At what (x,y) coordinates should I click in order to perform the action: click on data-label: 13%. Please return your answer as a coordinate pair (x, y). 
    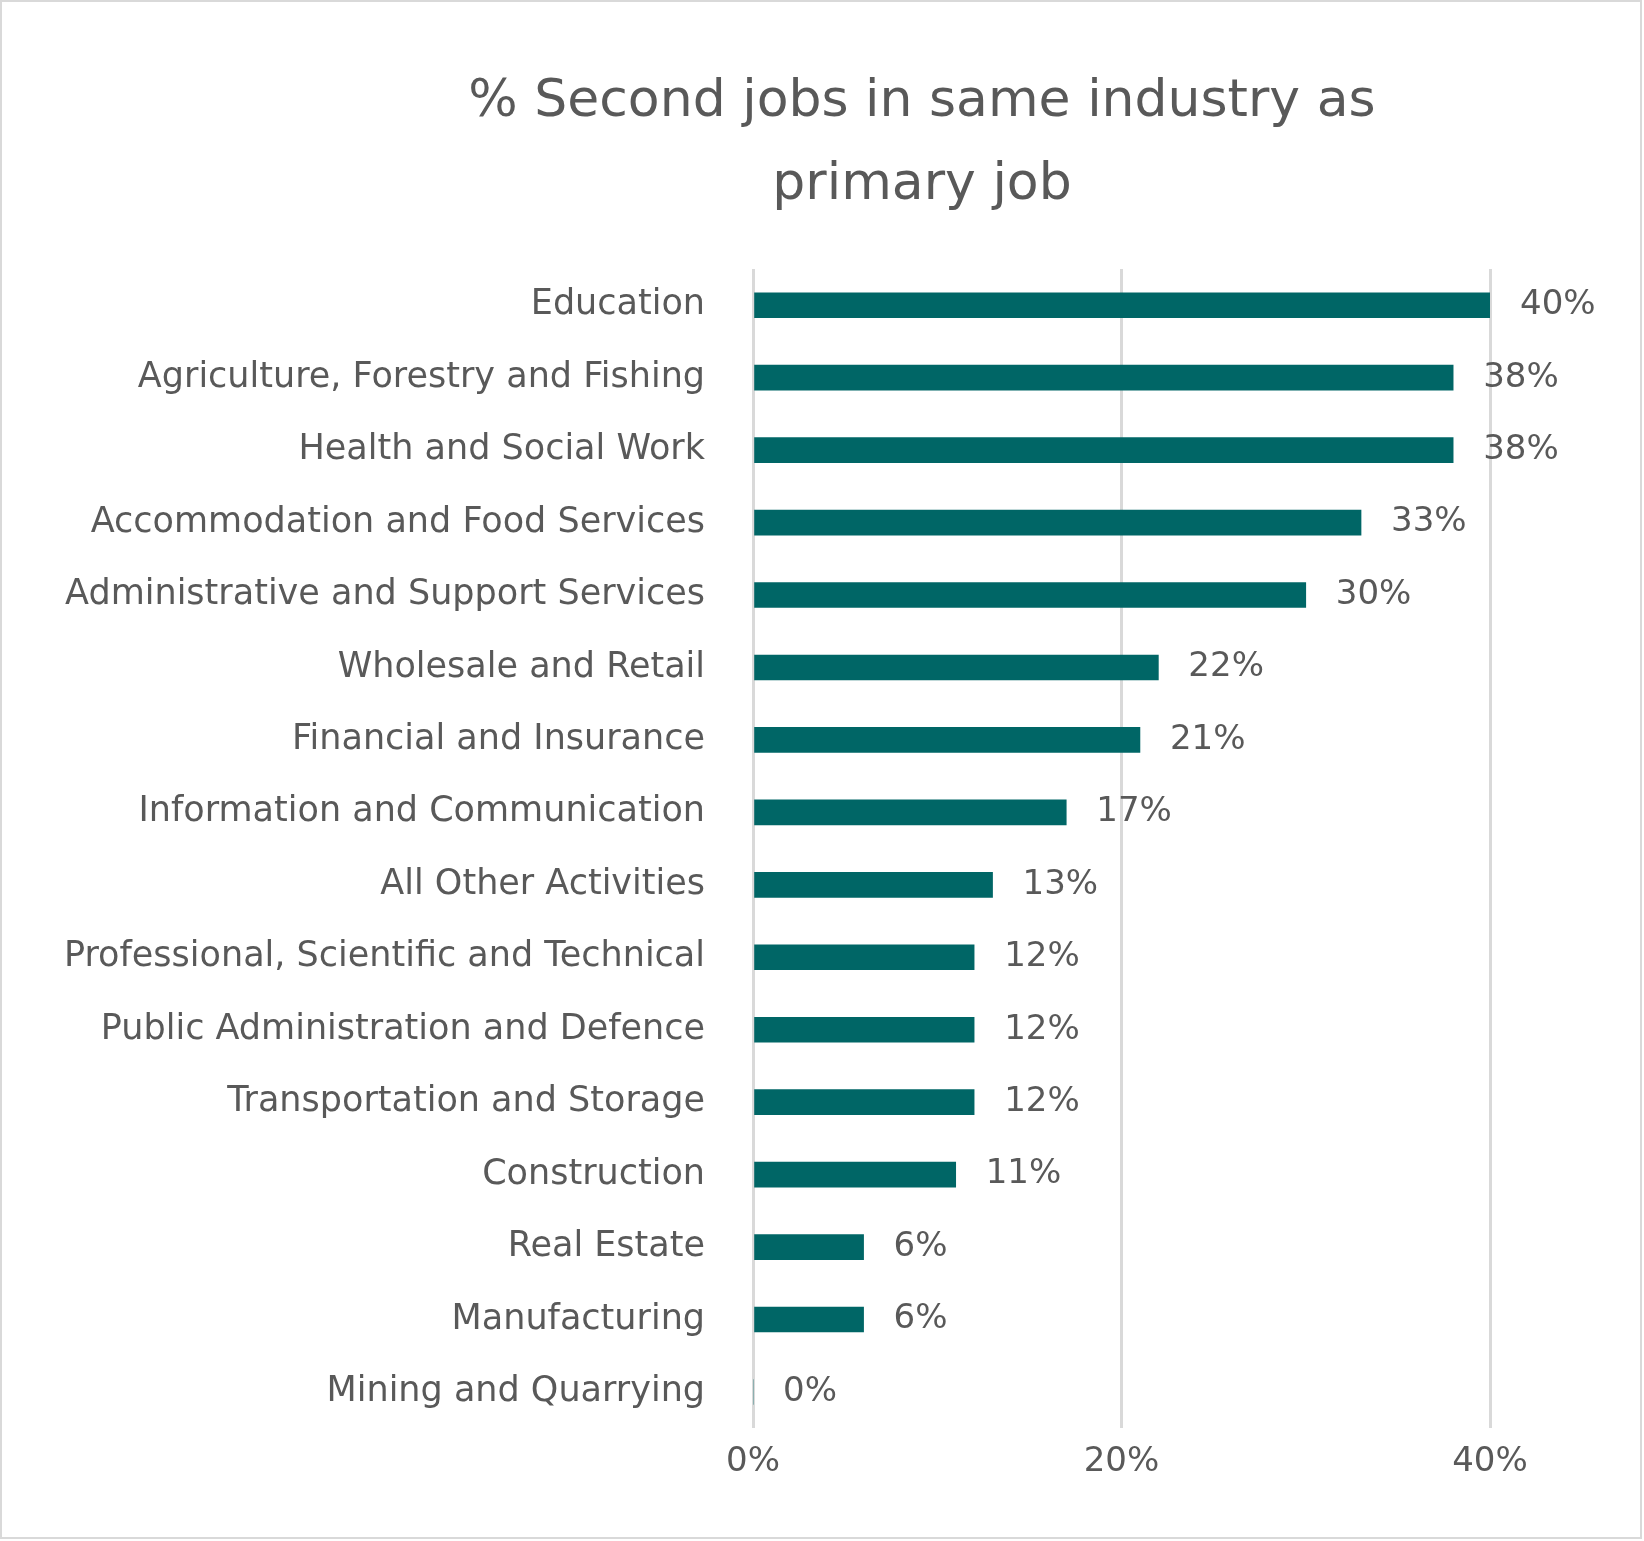
    Looking at the image, I should click on (1060, 881).